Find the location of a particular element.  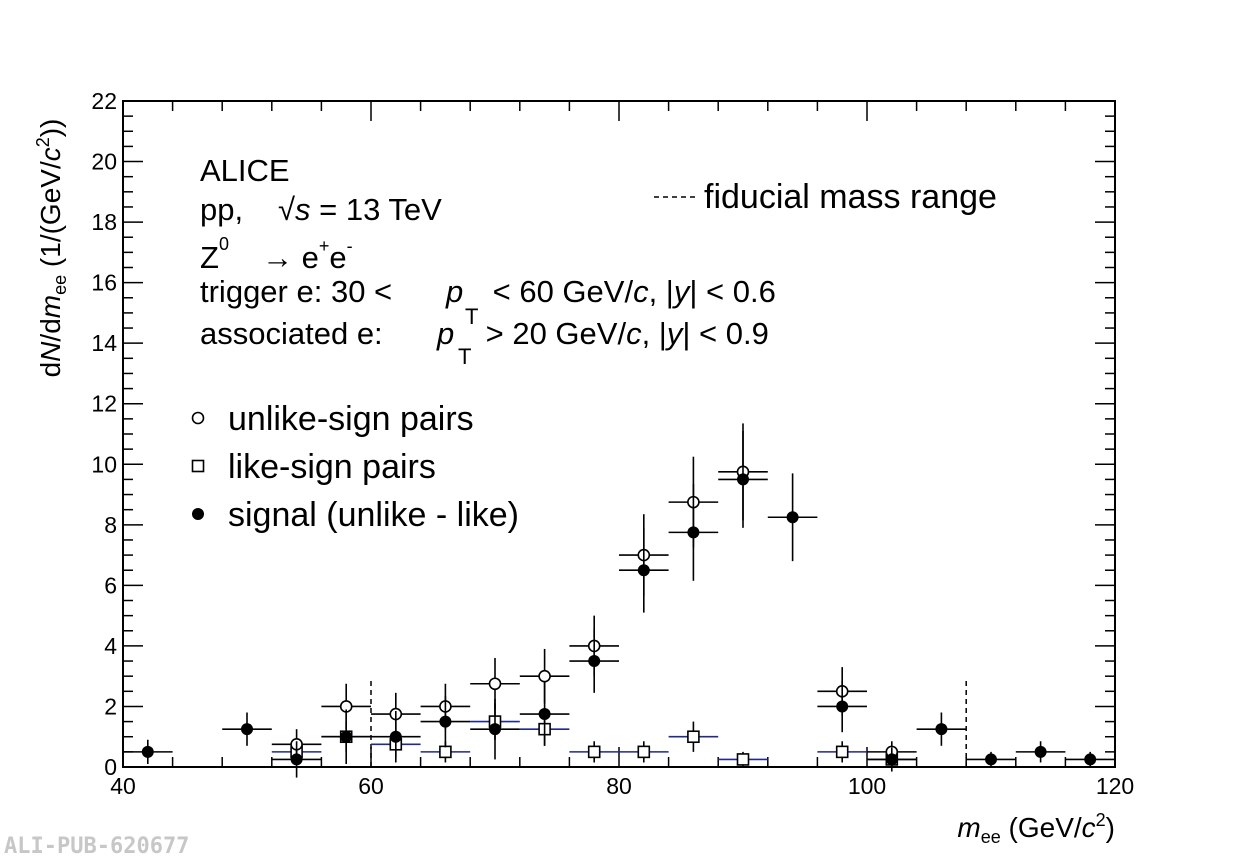

y-tick-label: 12 is located at coordinates (104, 404).